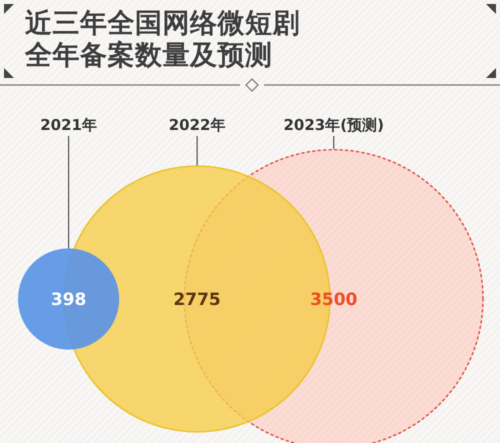  Describe the element at coordinates (197, 300) in the screenshot. I see `data-label: 2775` at that location.